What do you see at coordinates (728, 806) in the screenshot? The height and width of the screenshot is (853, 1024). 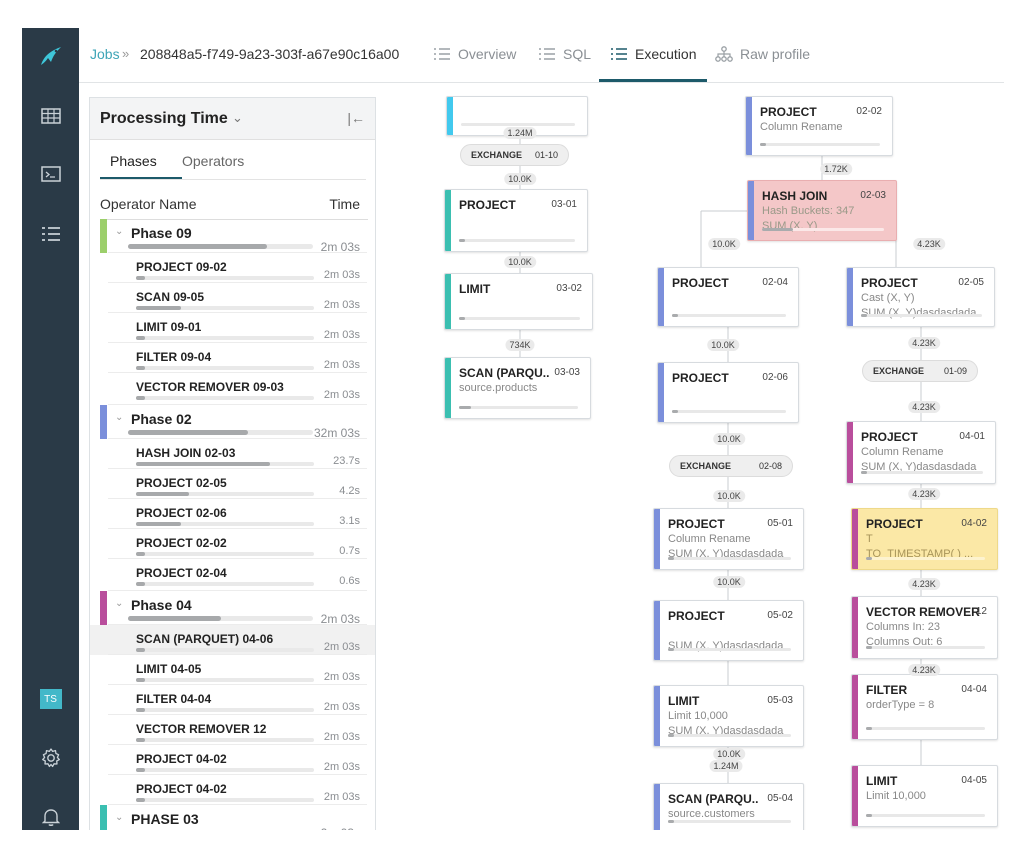 I see `operator-node: SCAN (PARQU.. 05-04 source.customers` at bounding box center [728, 806].